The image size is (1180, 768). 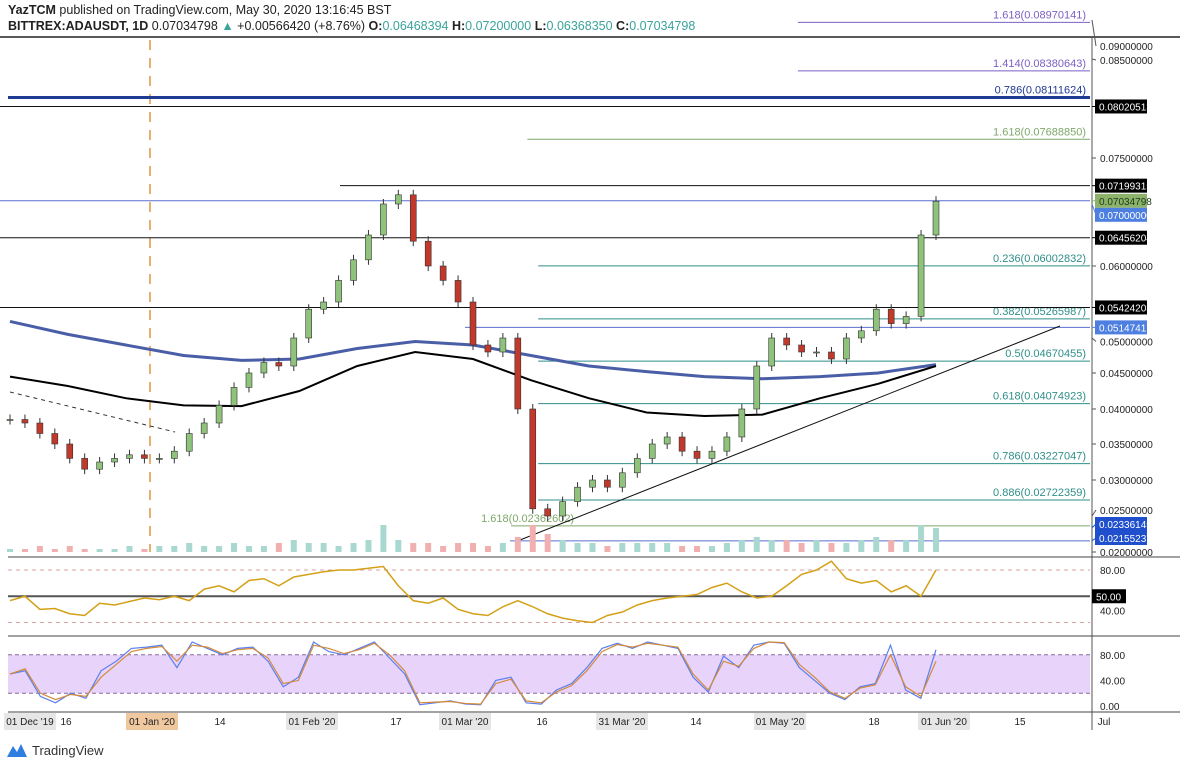 I want to click on x-tick-label: 01 May '20, so click(x=780, y=722).